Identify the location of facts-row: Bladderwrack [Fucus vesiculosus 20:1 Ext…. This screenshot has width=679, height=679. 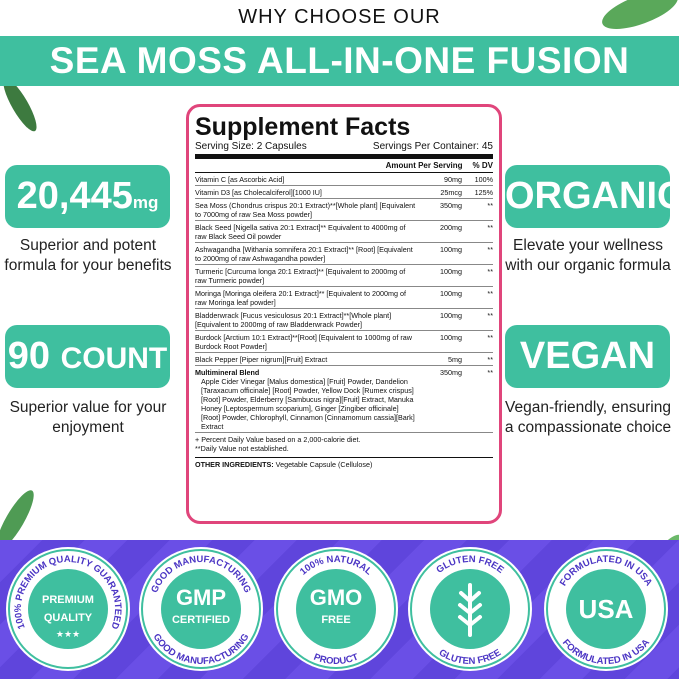
(344, 320).